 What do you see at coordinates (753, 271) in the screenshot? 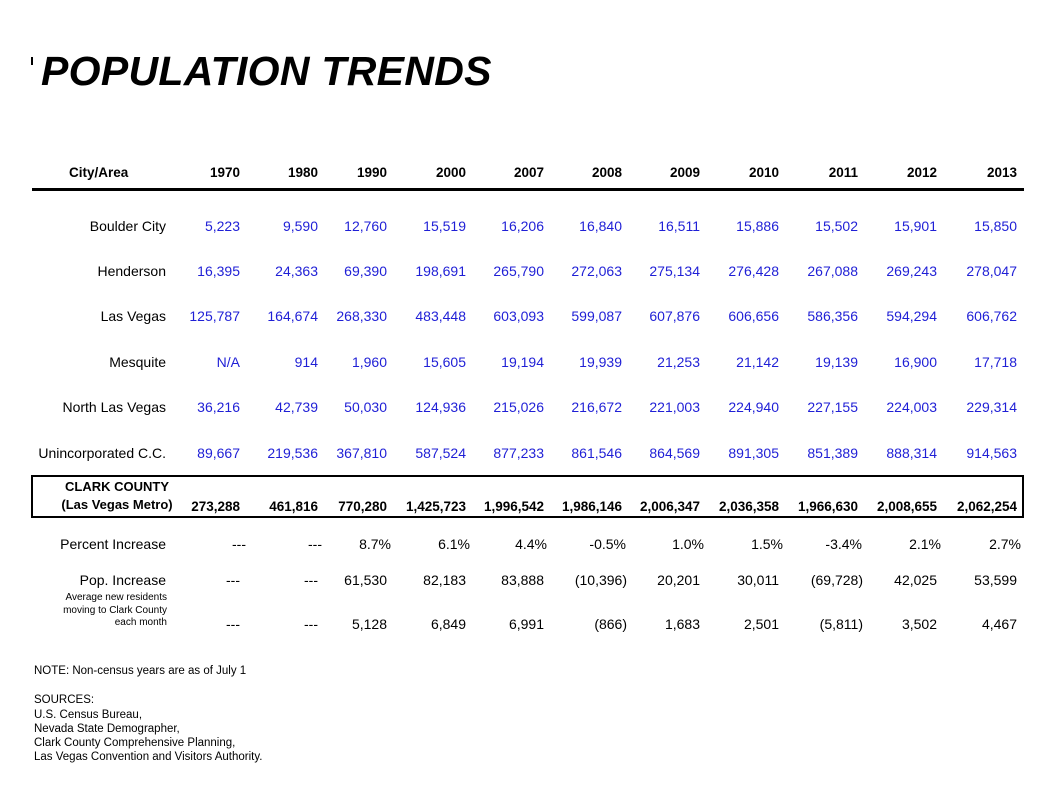
I see `population-cell: 276,428` at bounding box center [753, 271].